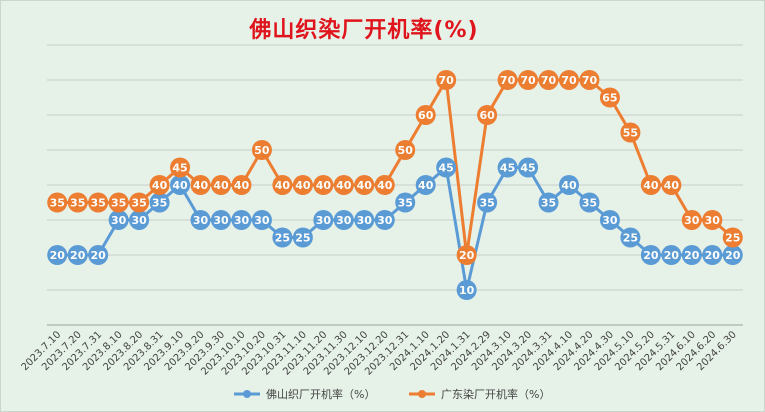  Describe the element at coordinates (364, 30) in the screenshot. I see `chart-title: 佛山织染厂开机率(%)` at that location.